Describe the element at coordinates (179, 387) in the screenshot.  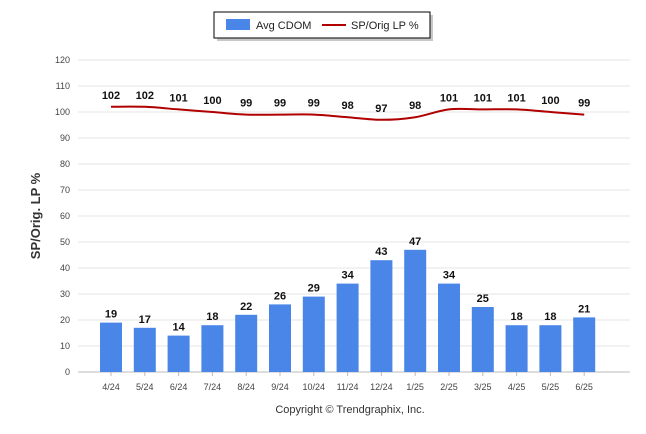
I see `x-tick-label: 6/24` at that location.